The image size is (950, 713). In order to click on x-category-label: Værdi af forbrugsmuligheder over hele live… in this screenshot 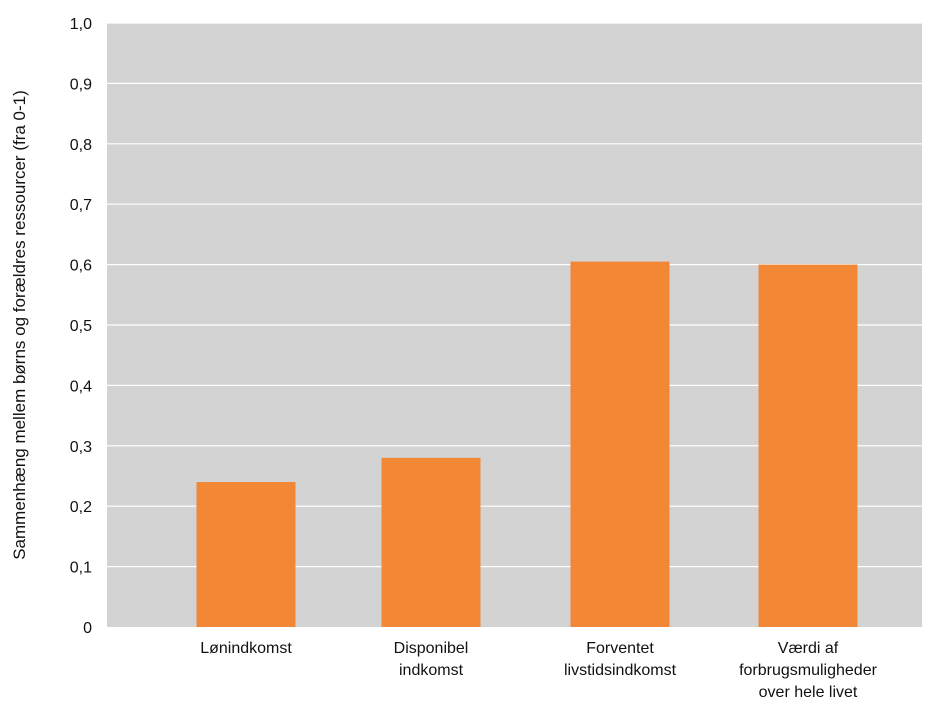, I will do `click(808, 670)`.